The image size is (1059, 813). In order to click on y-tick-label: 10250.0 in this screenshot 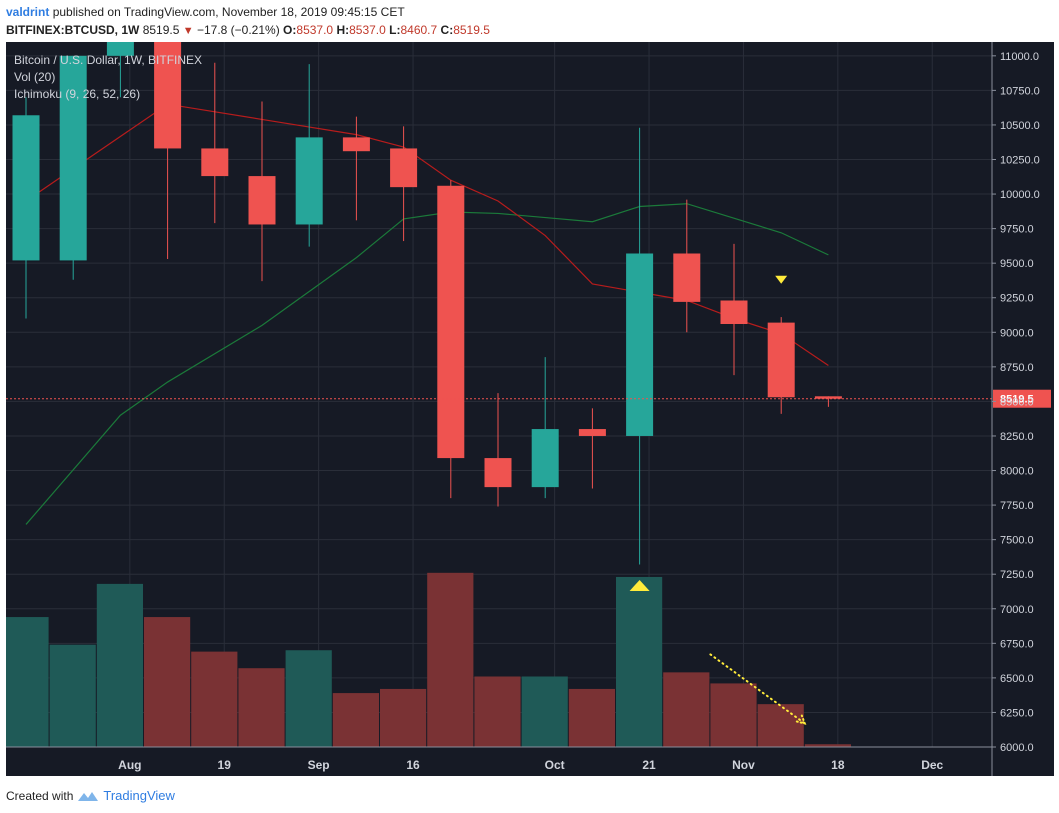, I will do `click(1020, 161)`.